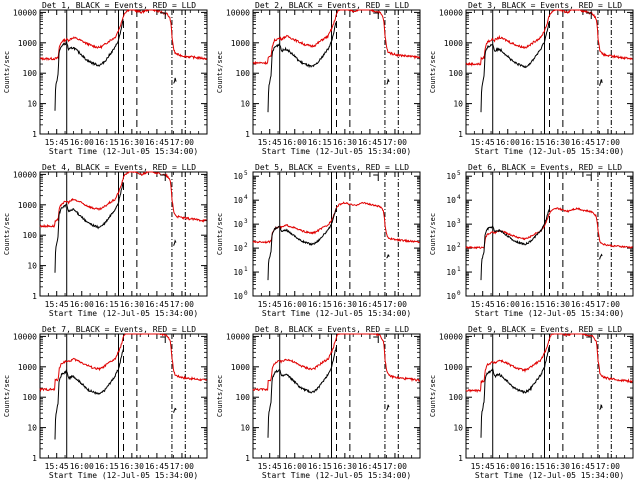 The width and height of the screenshot is (640, 480). I want to click on panel-title: Det 2, BLACK = Events, RED = LLD, so click(332, 5).